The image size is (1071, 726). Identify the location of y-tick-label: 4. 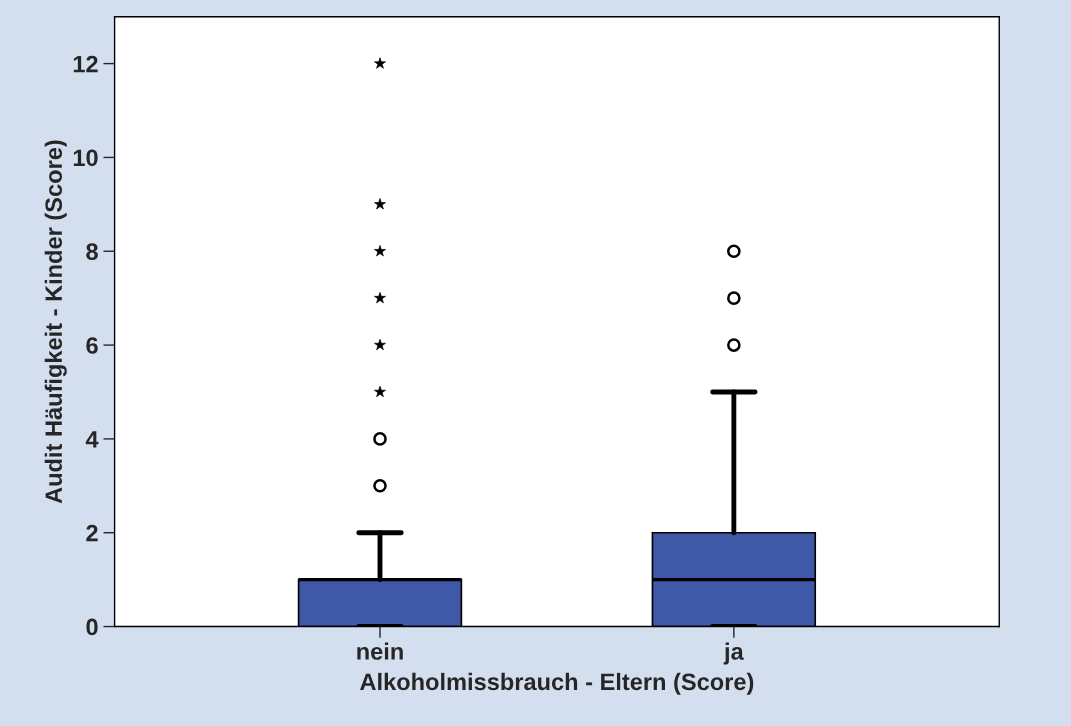
(92, 439).